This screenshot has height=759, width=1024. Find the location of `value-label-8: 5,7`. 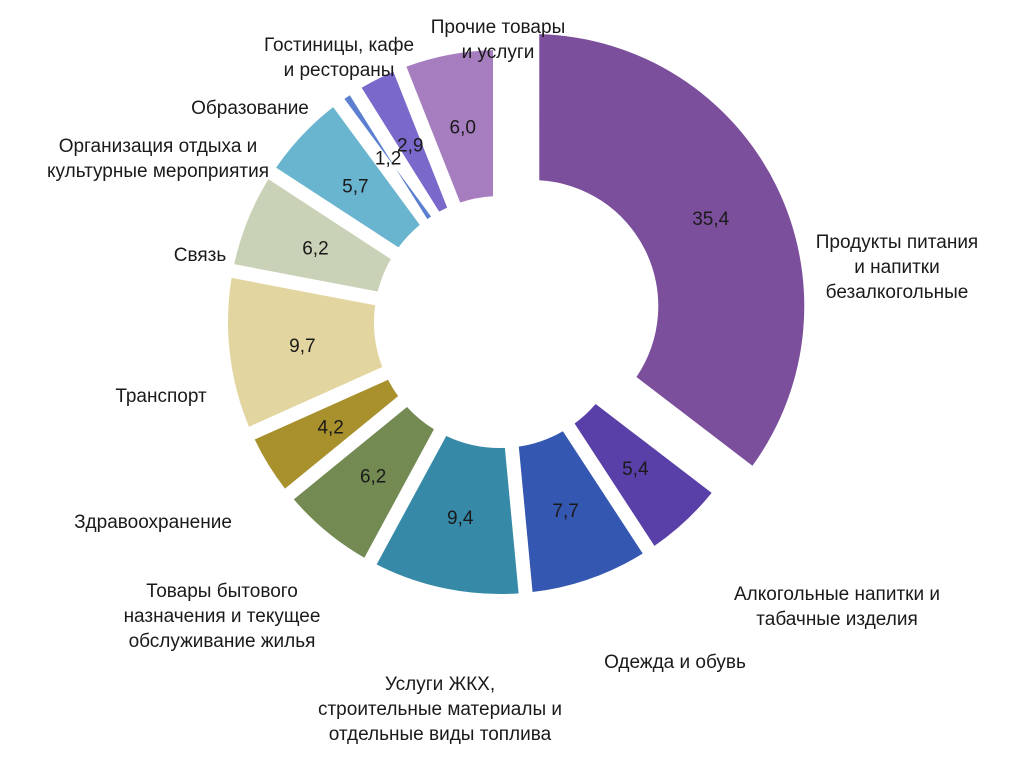

value-label-8: 5,7 is located at coordinates (355, 186).